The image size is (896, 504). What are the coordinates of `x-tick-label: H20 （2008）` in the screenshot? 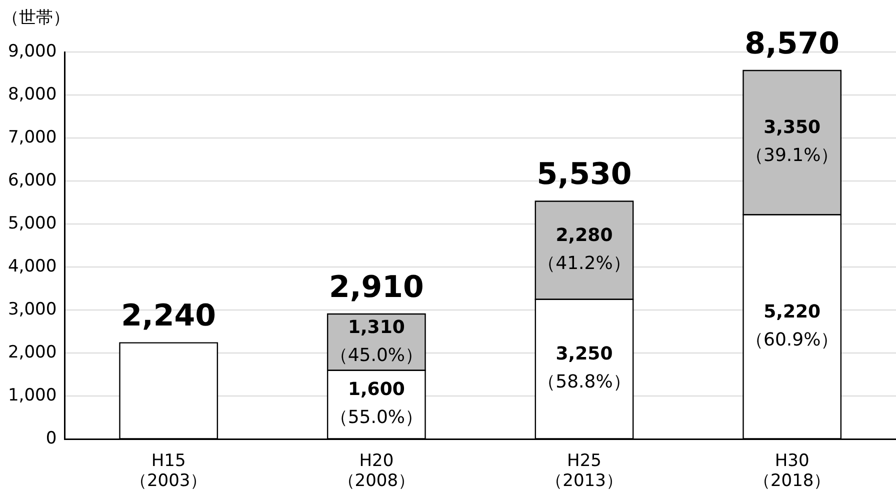 It's located at (377, 471).